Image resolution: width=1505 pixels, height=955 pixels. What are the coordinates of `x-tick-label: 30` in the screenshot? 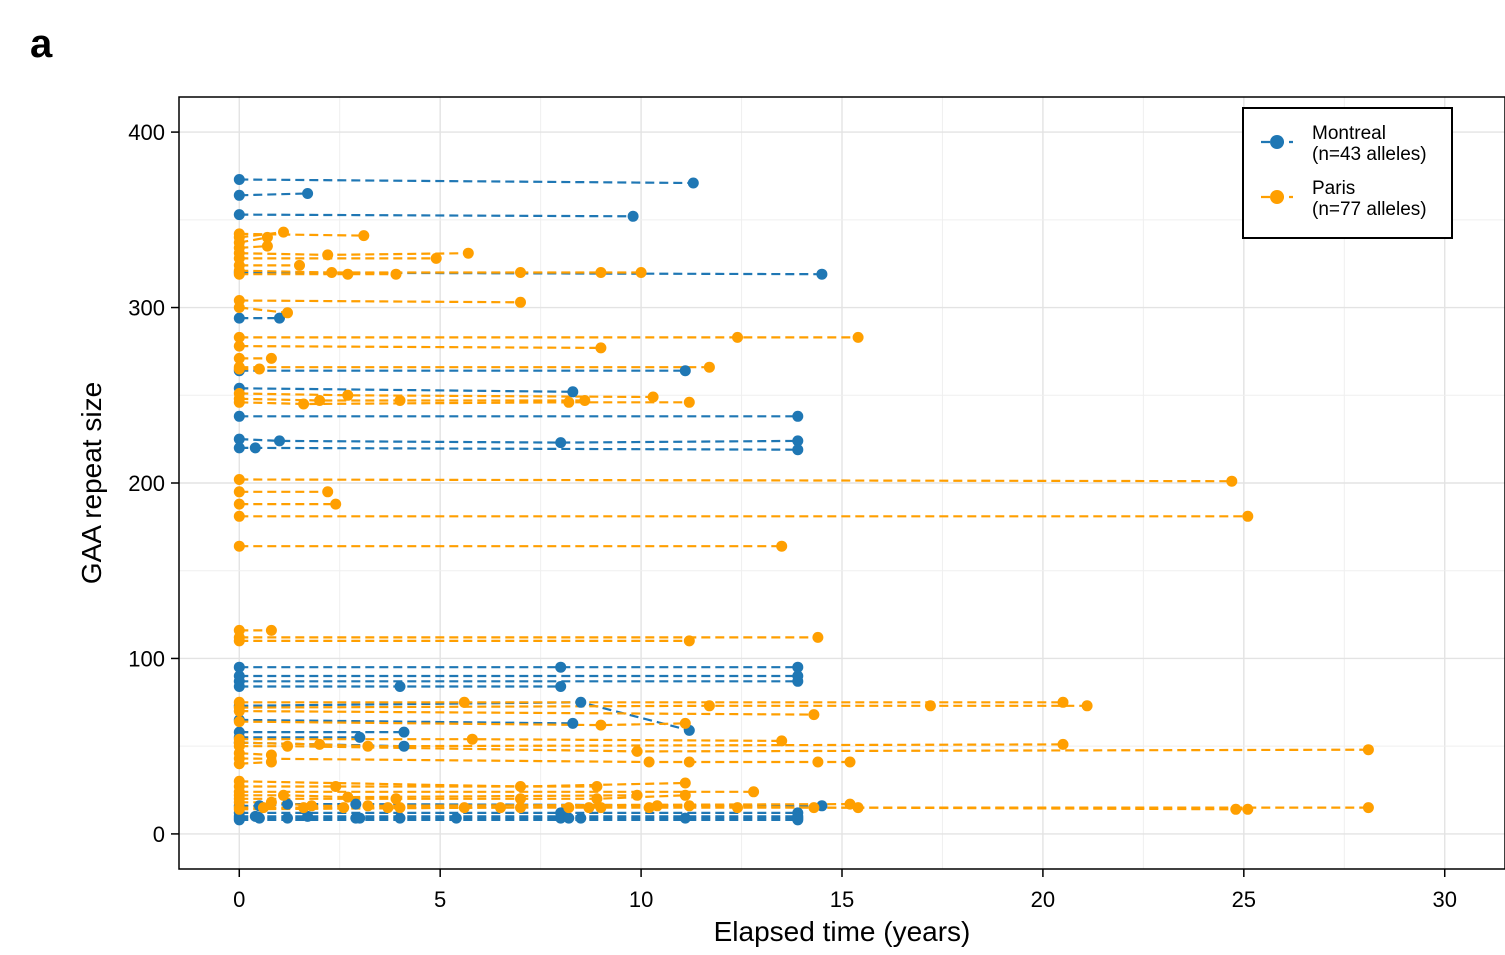 It's located at (1444, 899).